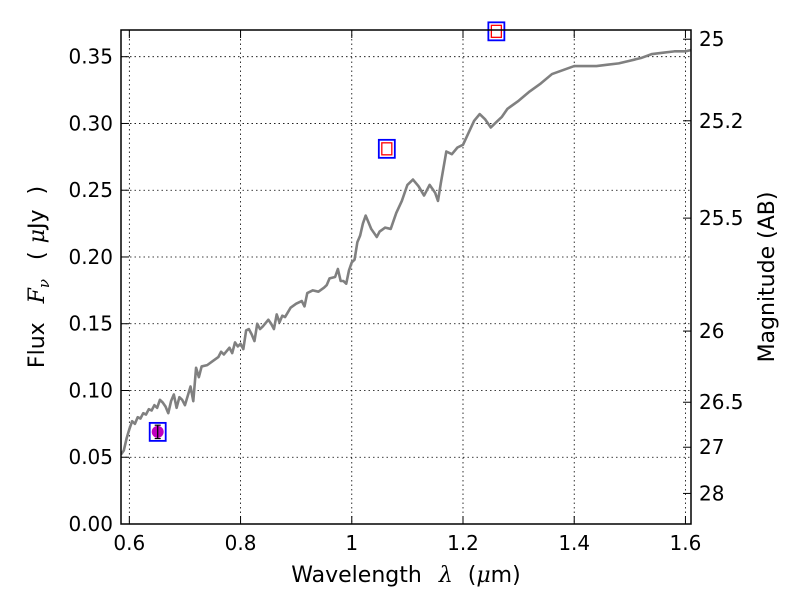  Describe the element at coordinates (574, 543) in the screenshot. I see `x-tick-label: 1.4` at that location.